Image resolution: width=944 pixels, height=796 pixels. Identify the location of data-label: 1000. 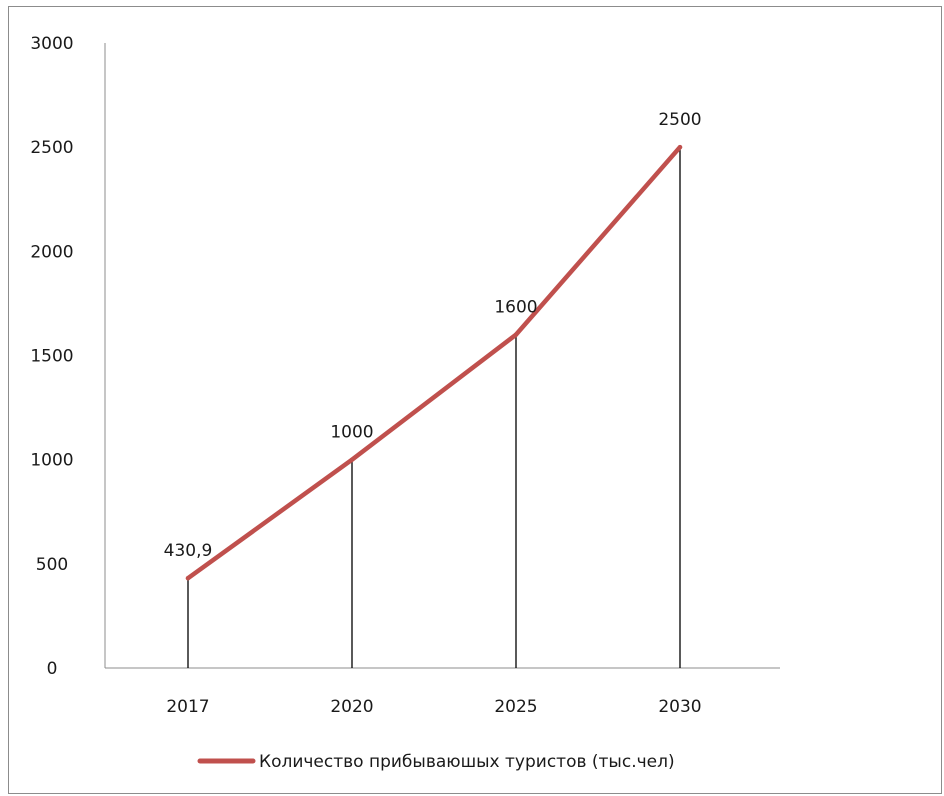
(351, 433).